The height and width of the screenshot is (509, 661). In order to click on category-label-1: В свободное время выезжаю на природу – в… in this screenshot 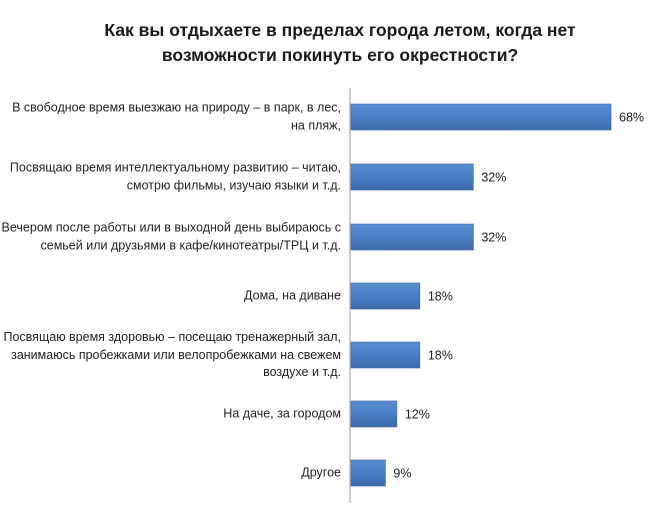, I will do `click(176, 116)`.